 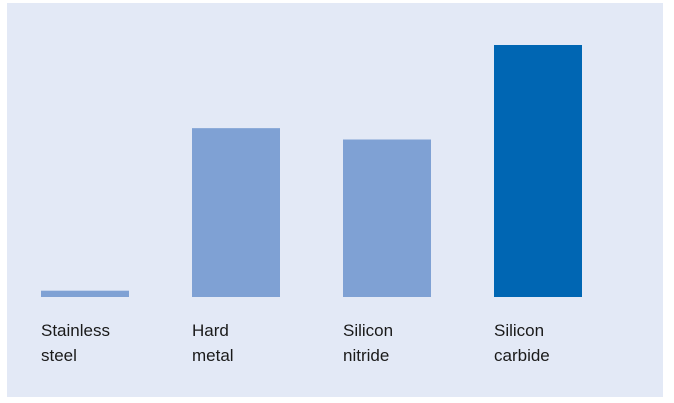 What do you see at coordinates (59, 355) in the screenshot?
I see `category-label-line: steel` at bounding box center [59, 355].